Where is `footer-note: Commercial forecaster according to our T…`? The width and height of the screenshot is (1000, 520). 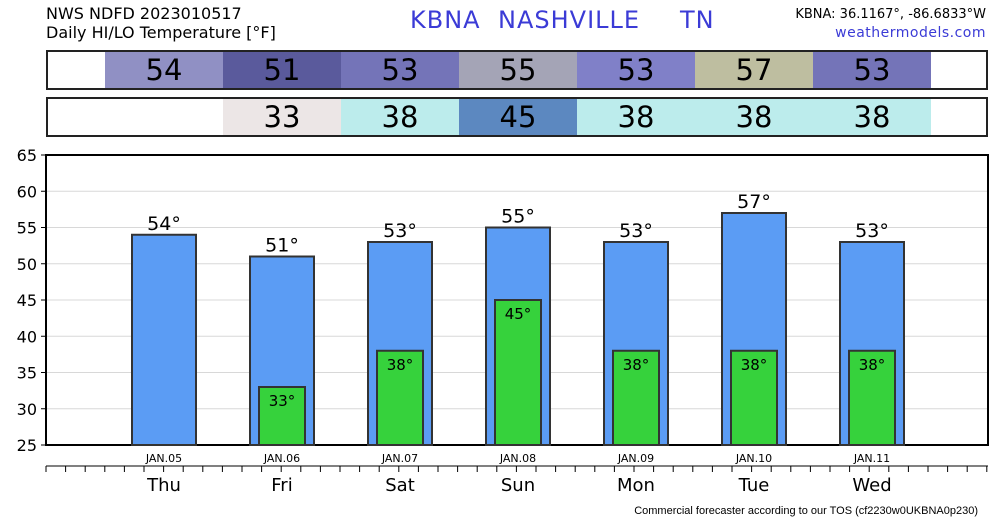
footer-note: Commercial forecaster according to our T… is located at coordinates (806, 511).